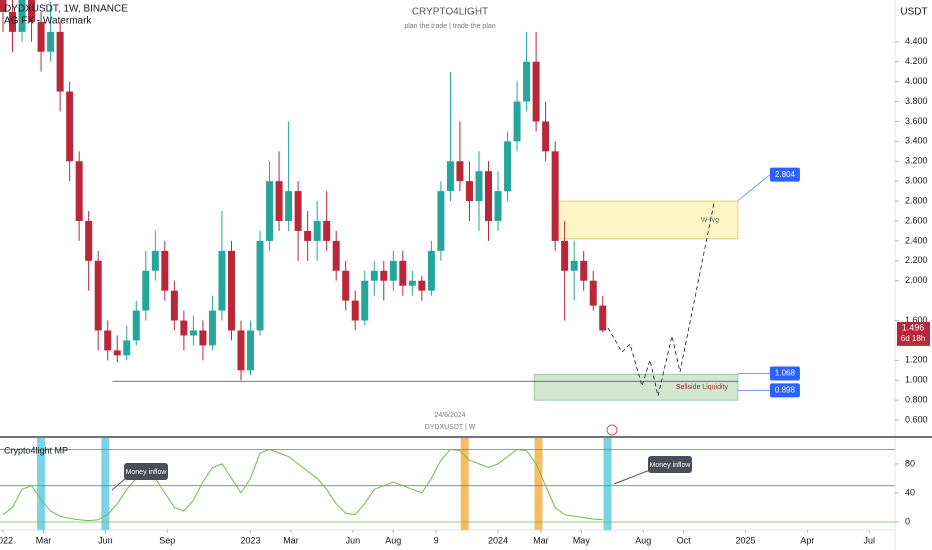  Describe the element at coordinates (612, 430) in the screenshot. I see `event-icon` at that location.